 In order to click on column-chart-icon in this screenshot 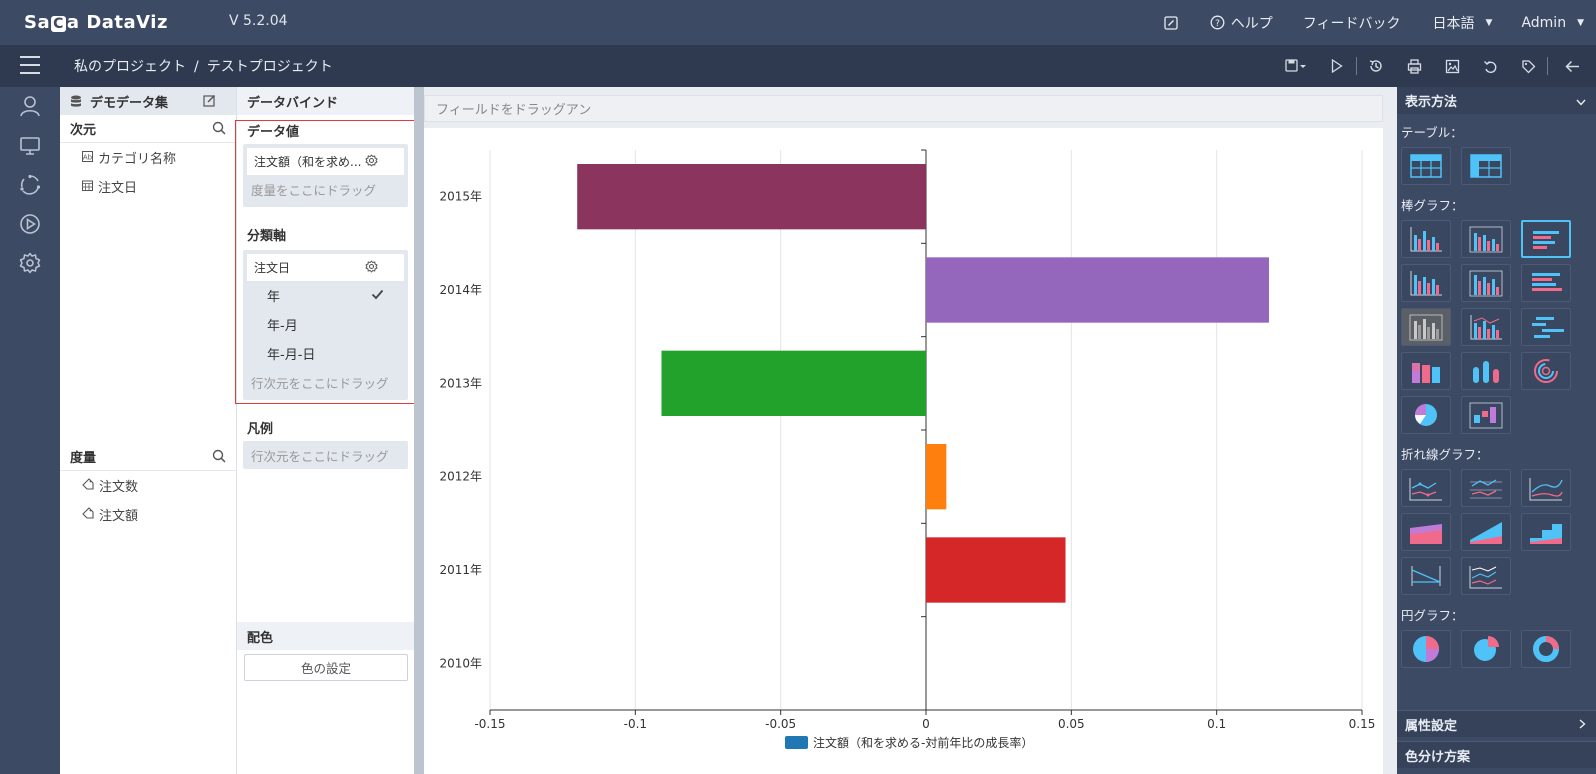, I will do `click(1426, 239)`.